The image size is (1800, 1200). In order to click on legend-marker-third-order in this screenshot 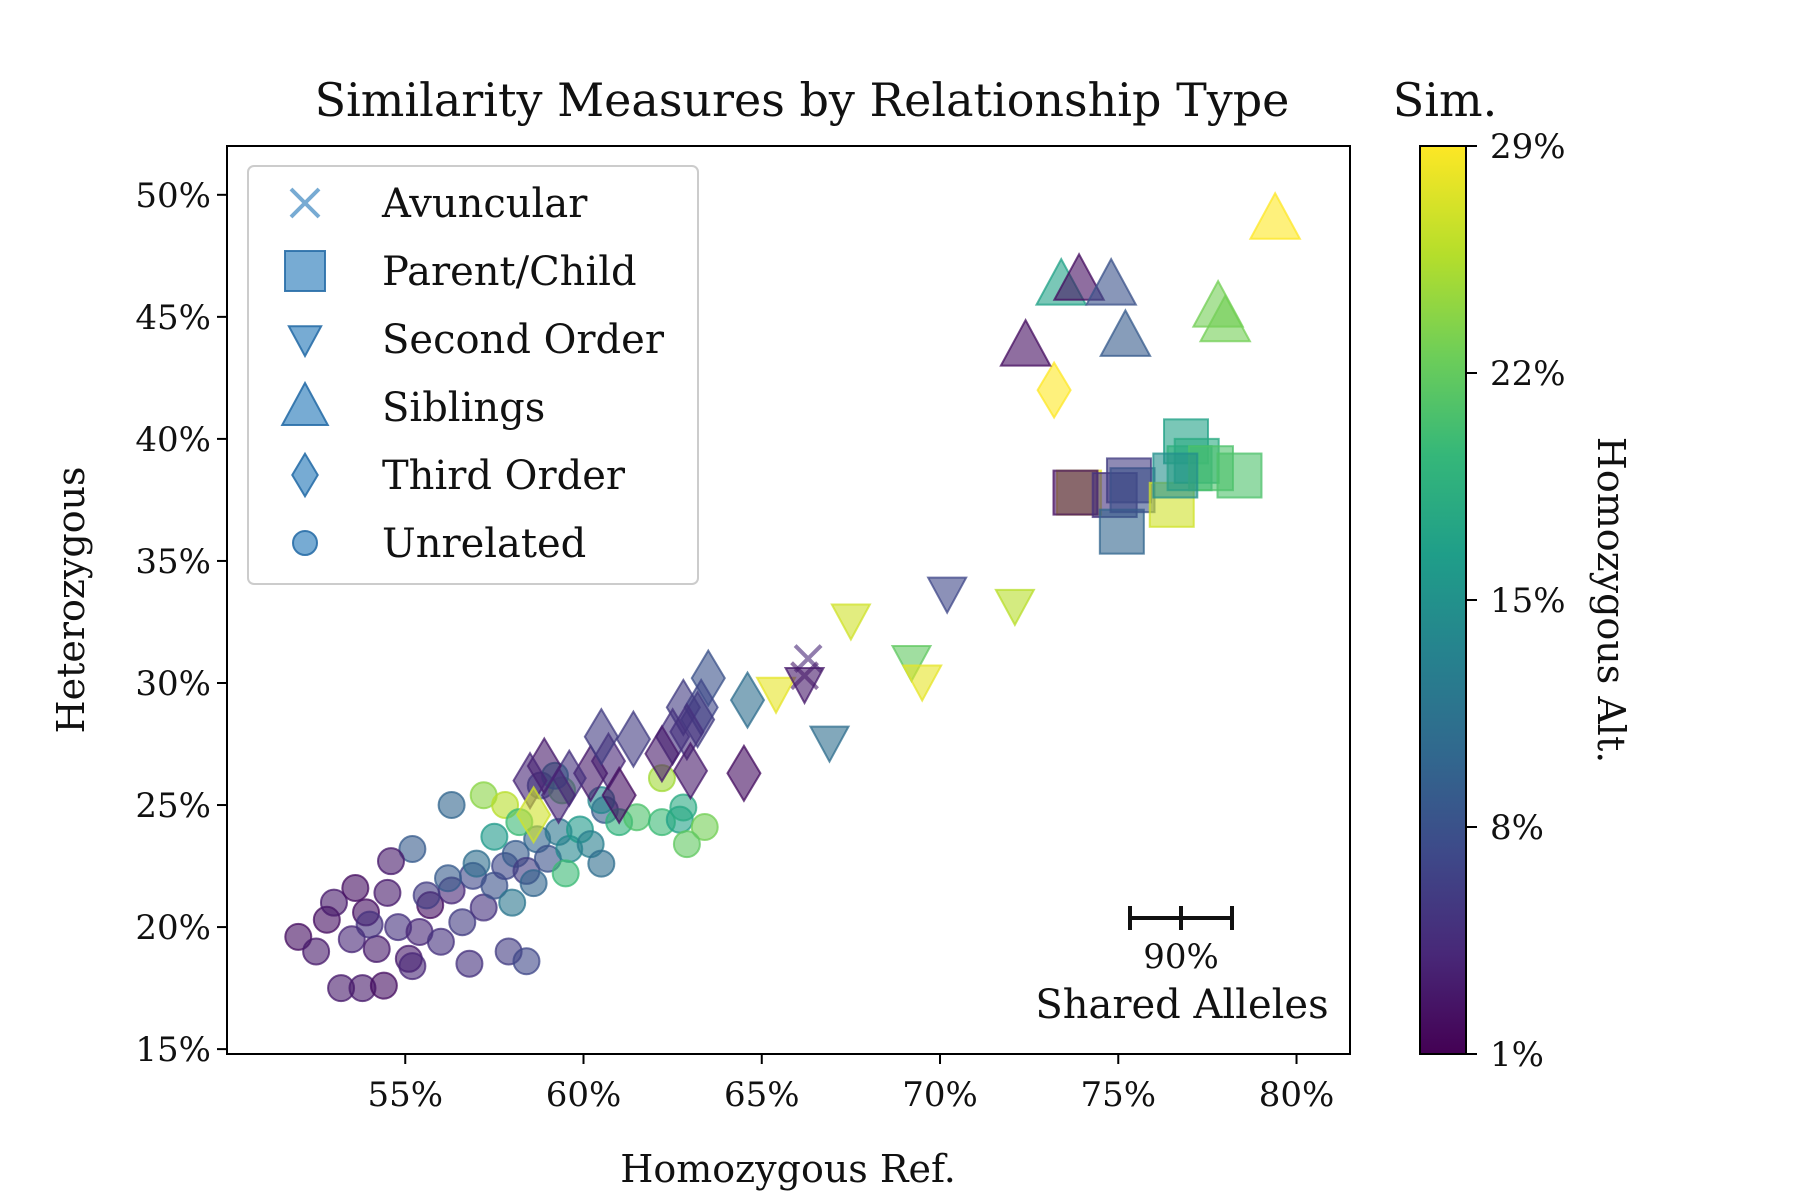, I will do `click(305, 475)`.